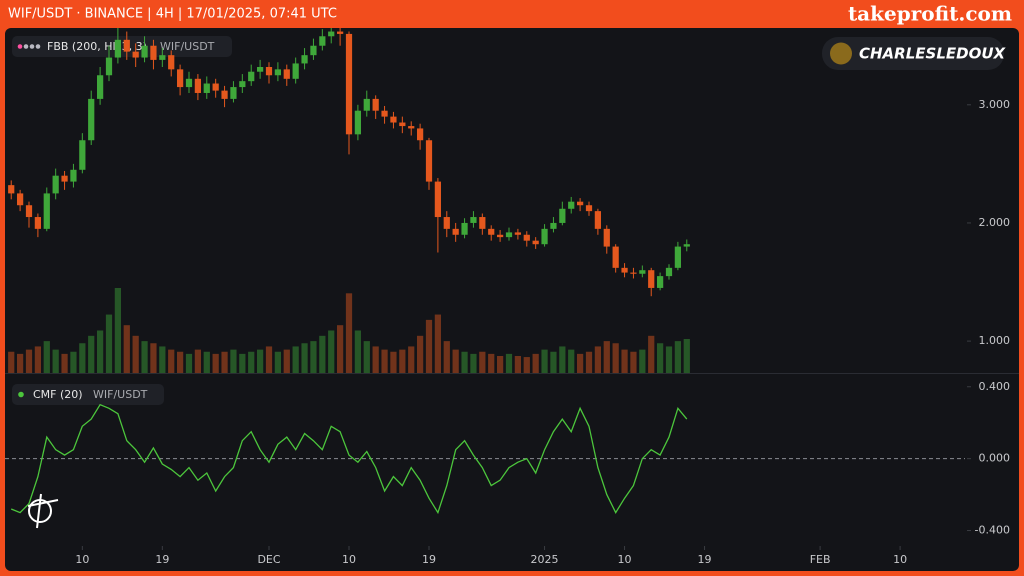 The width and height of the screenshot is (1024, 576). I want to click on x-tick-label: FEB, so click(820, 559).